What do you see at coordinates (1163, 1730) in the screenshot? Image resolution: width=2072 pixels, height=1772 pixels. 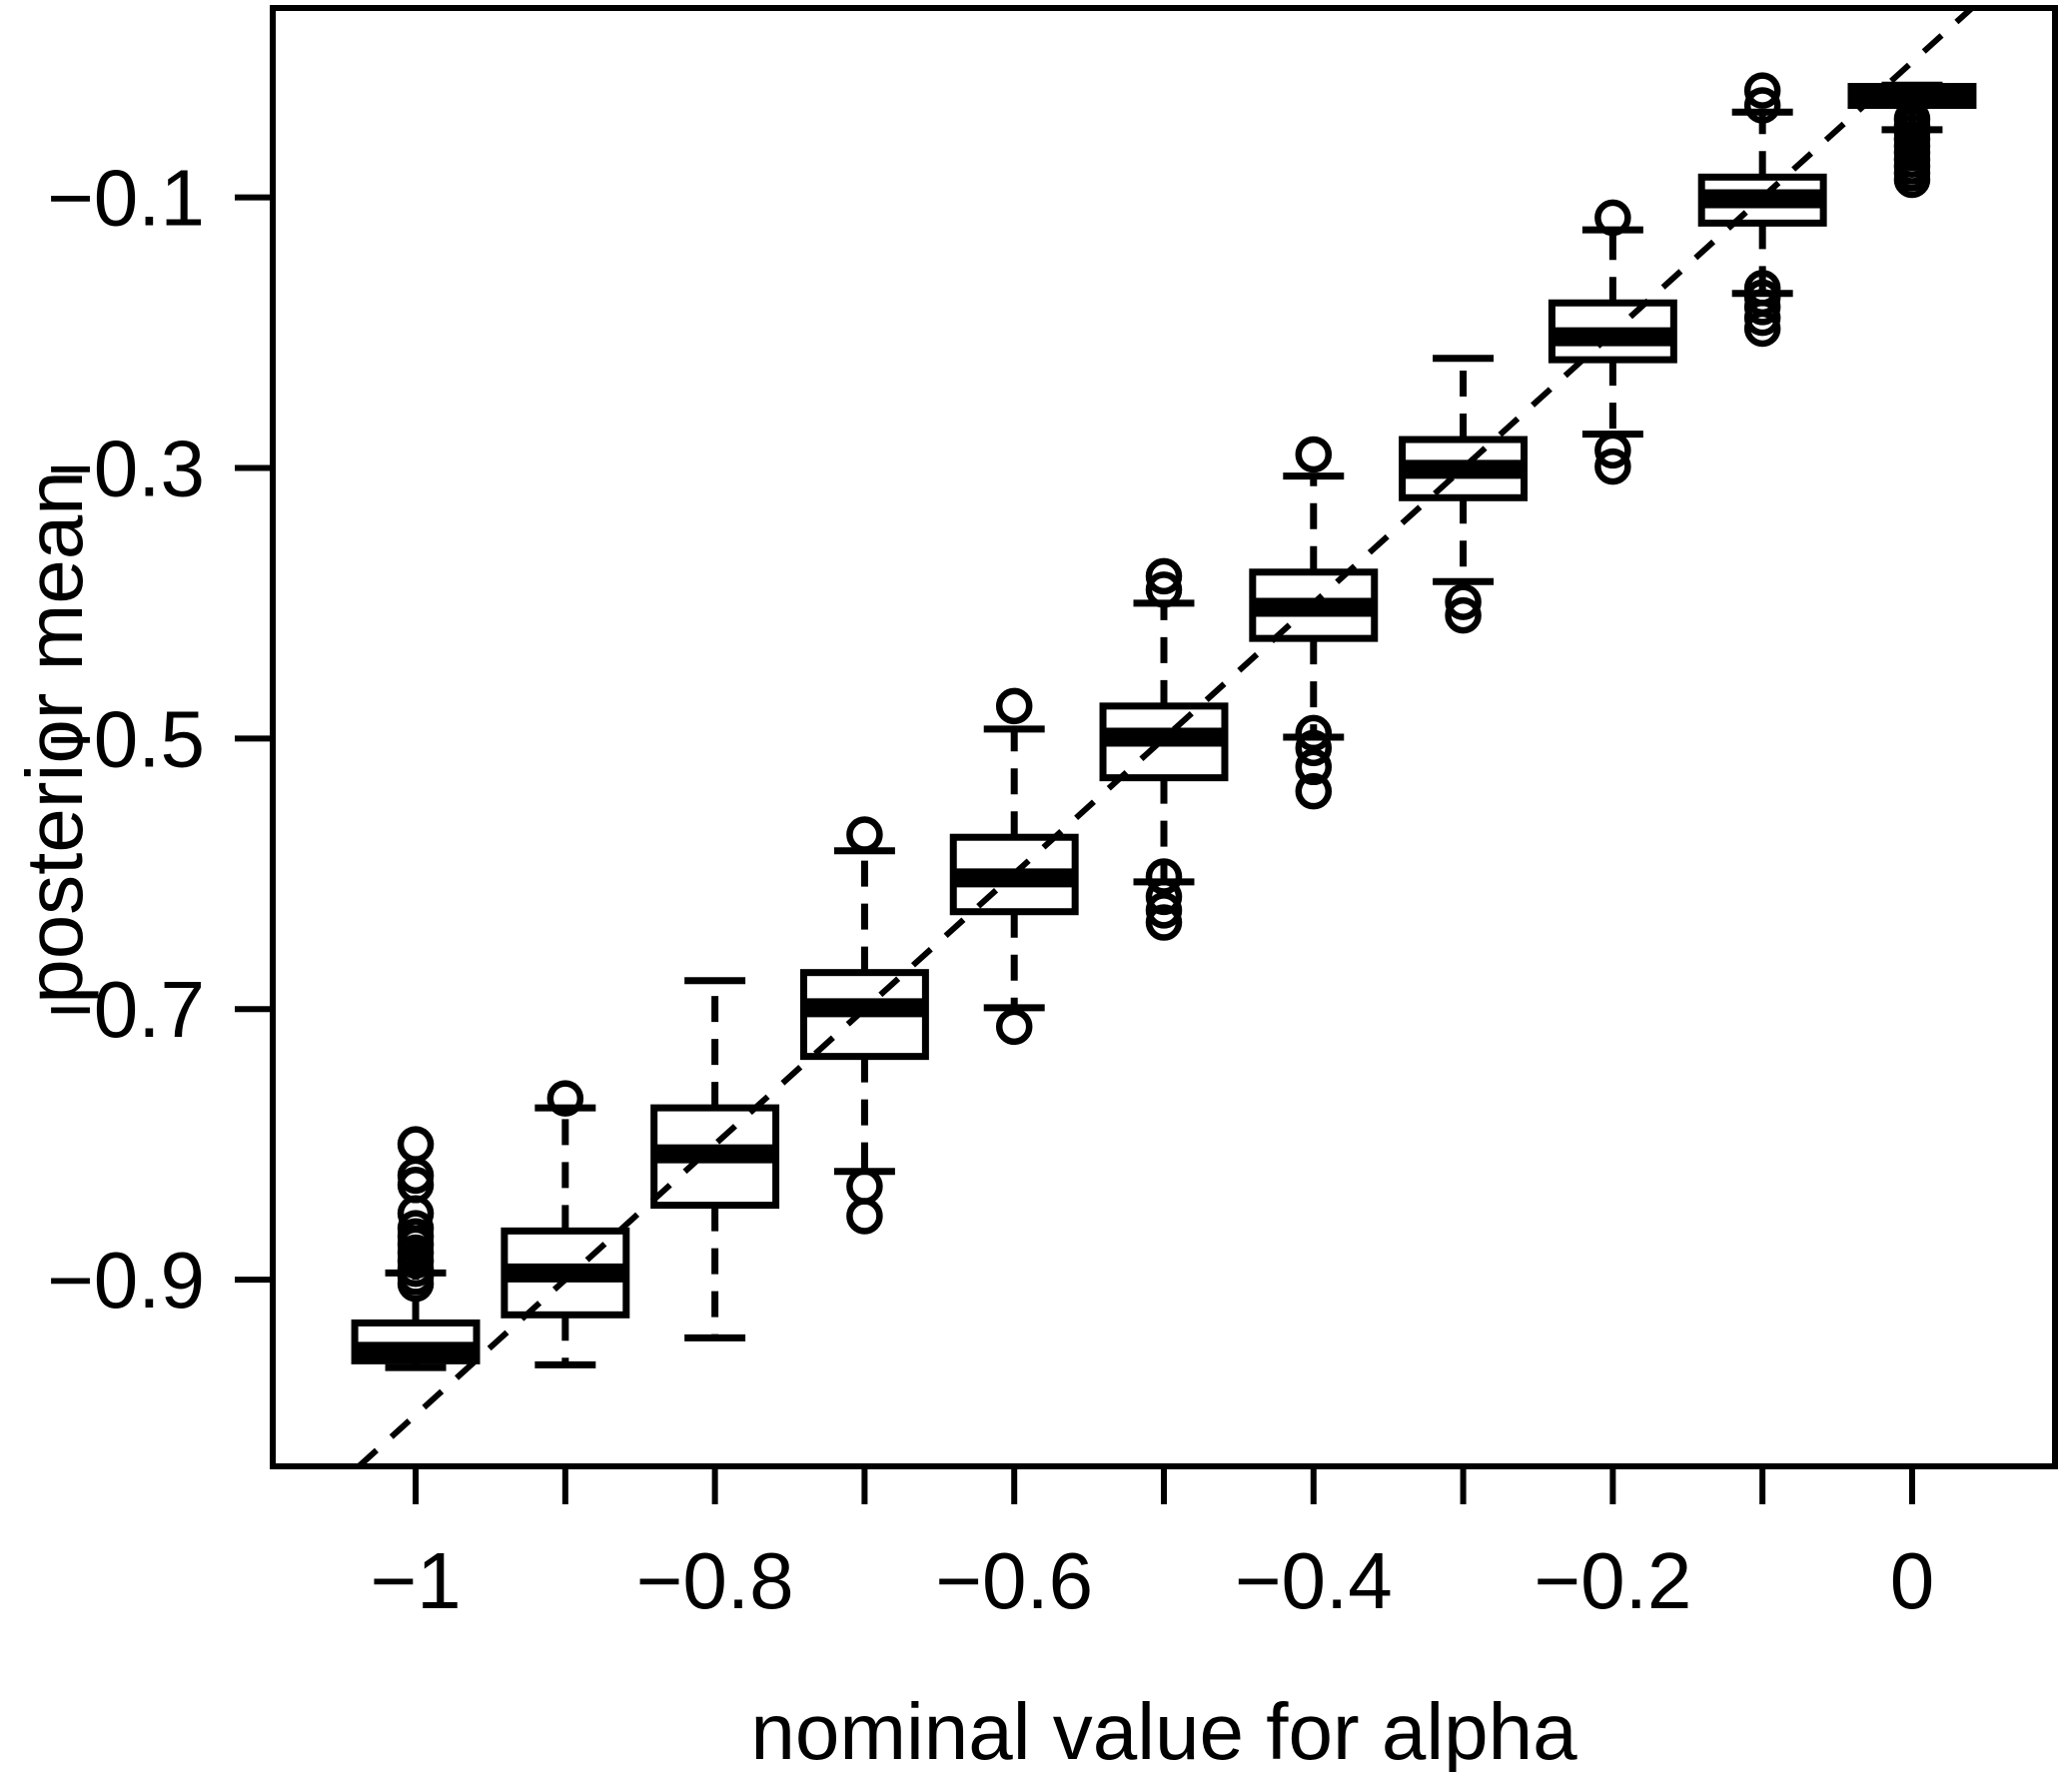 I see `x-axis-title: nominal value for alpha` at bounding box center [1163, 1730].